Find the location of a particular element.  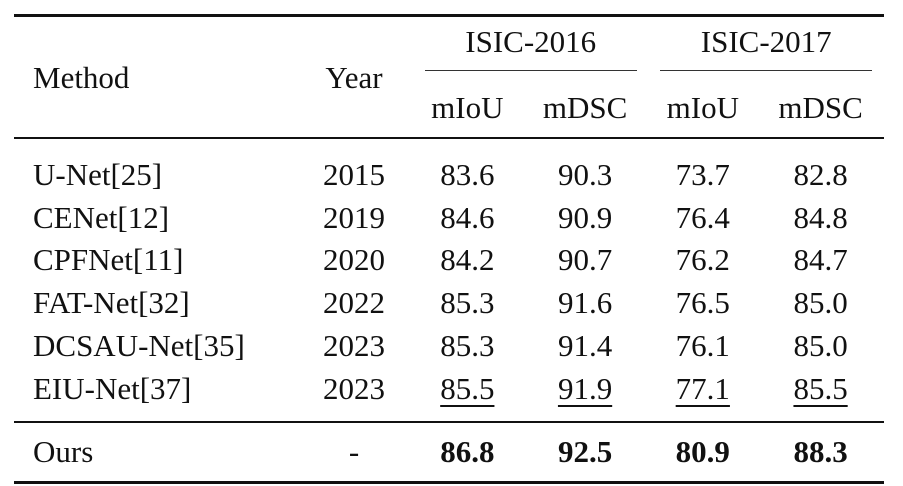

second-best-value: 91.9 is located at coordinates (585, 388).